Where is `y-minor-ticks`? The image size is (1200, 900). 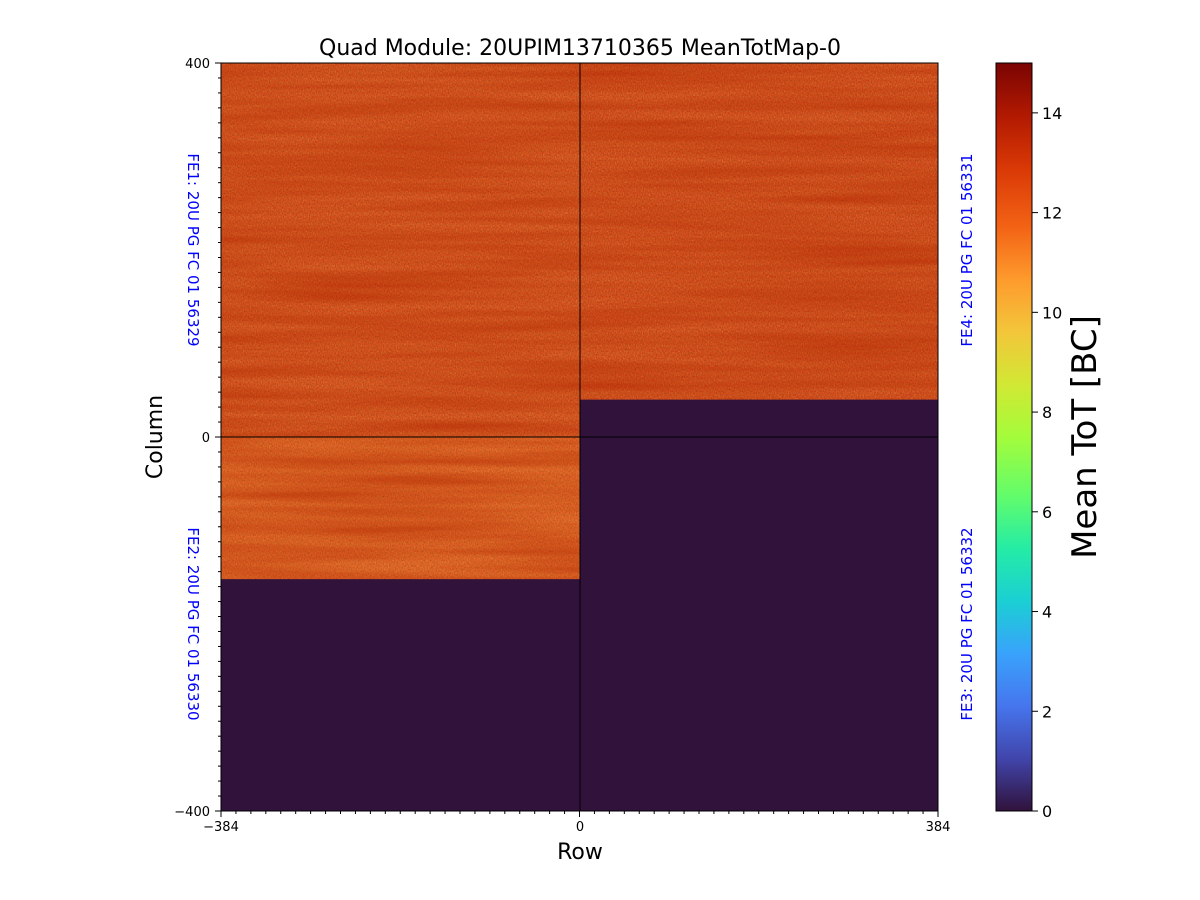
y-minor-ticks is located at coordinates (218, 437).